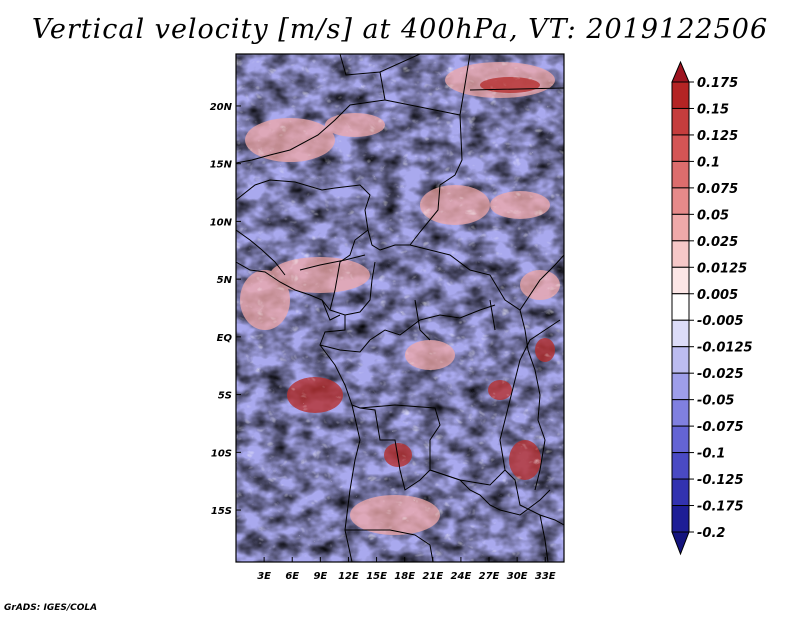  What do you see at coordinates (725, 348) in the screenshot?
I see `colorbar-label: -0.0125` at bounding box center [725, 348].